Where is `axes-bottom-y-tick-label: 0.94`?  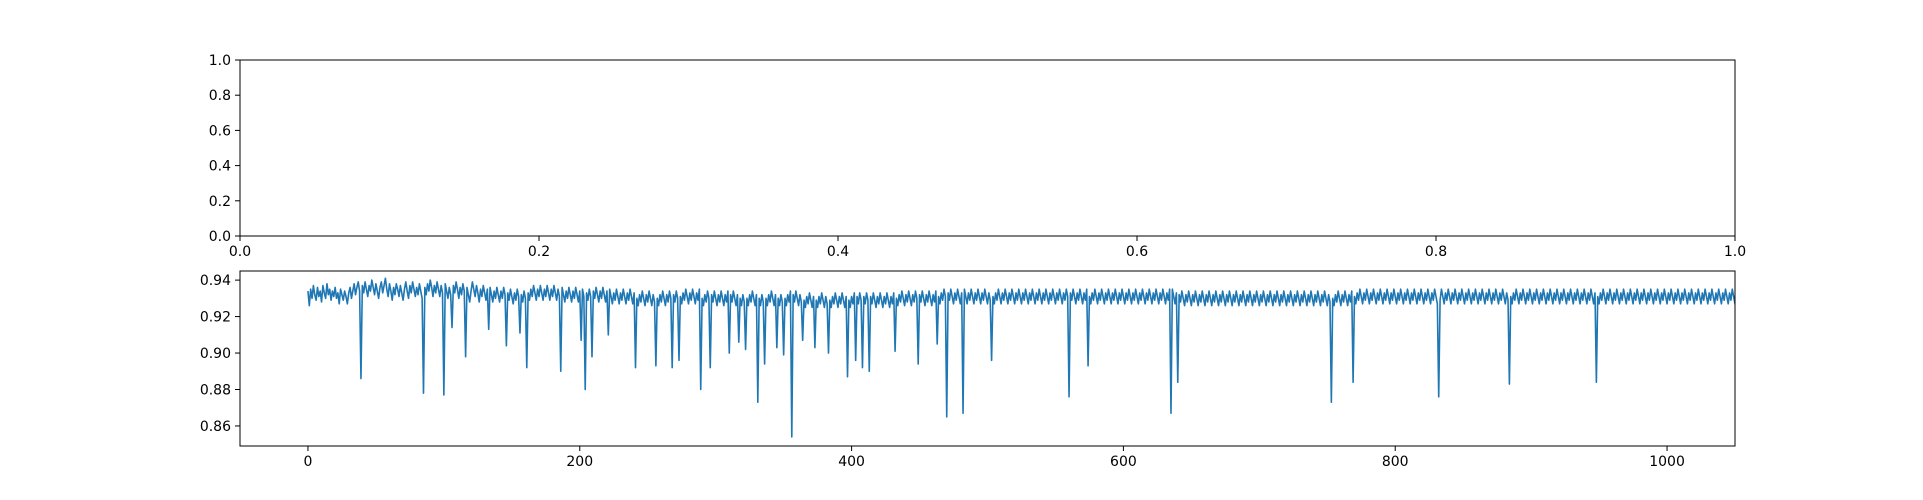 axes-bottom-y-tick-label: 0.94 is located at coordinates (215, 281).